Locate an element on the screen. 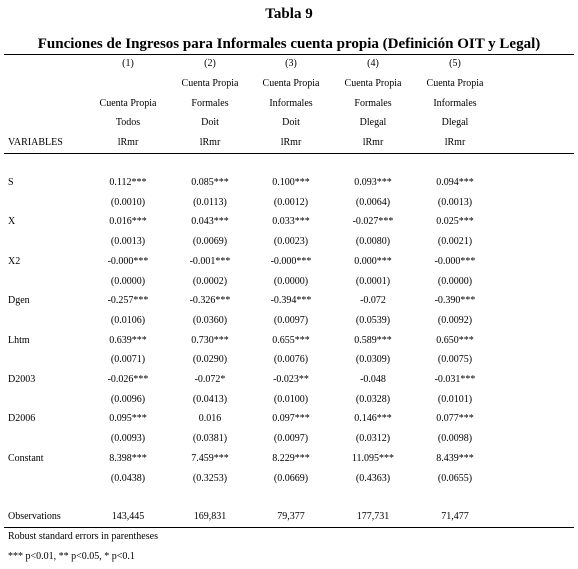 Image resolution: width=578 pixels, height=569 pixels. coefficient: 8.229*** is located at coordinates (291, 458).